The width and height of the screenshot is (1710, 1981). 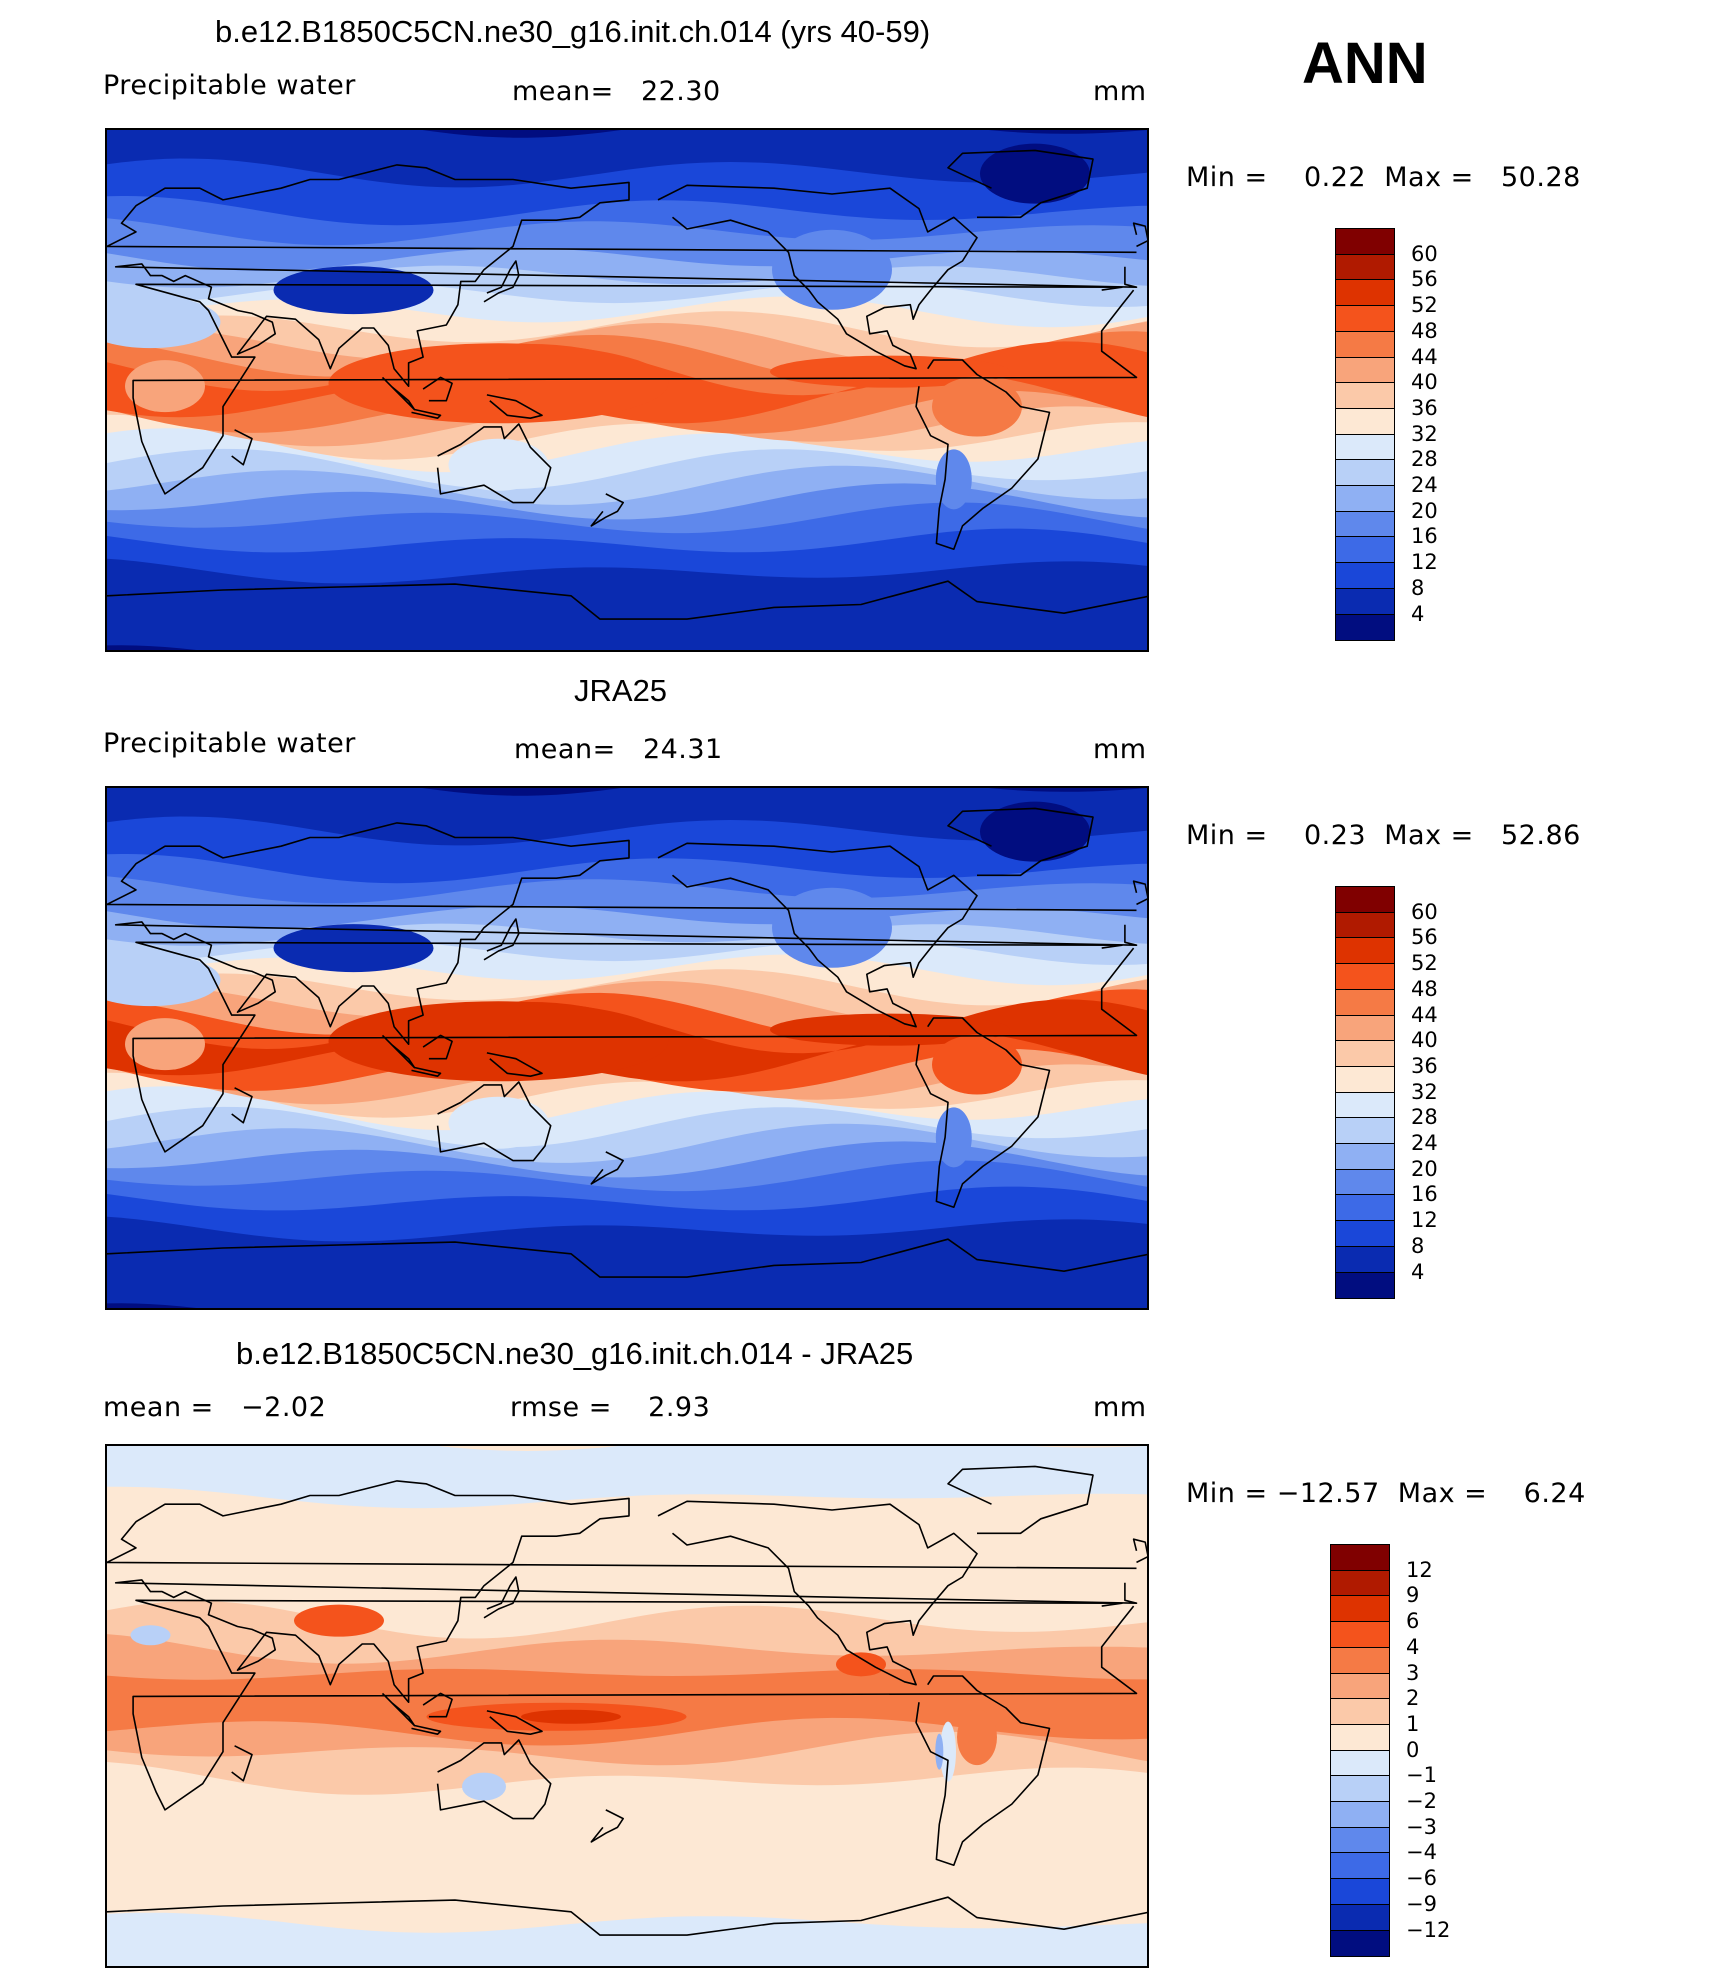 What do you see at coordinates (1413, 1749) in the screenshot?
I see `colorbar-label: 0` at bounding box center [1413, 1749].